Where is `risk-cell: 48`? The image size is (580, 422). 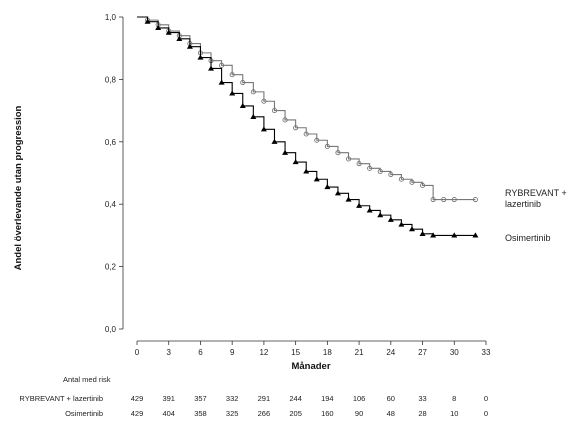 risk-cell: 48 is located at coordinates (391, 413).